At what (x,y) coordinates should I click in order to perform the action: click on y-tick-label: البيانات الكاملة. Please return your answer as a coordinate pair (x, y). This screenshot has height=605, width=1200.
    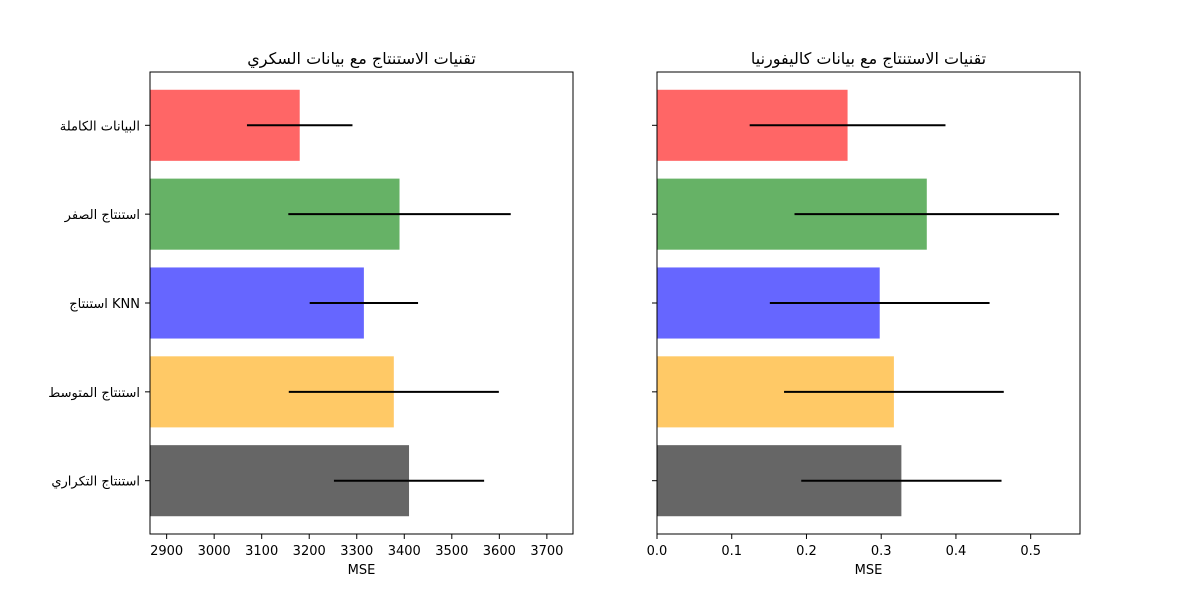
    Looking at the image, I should click on (100, 126).